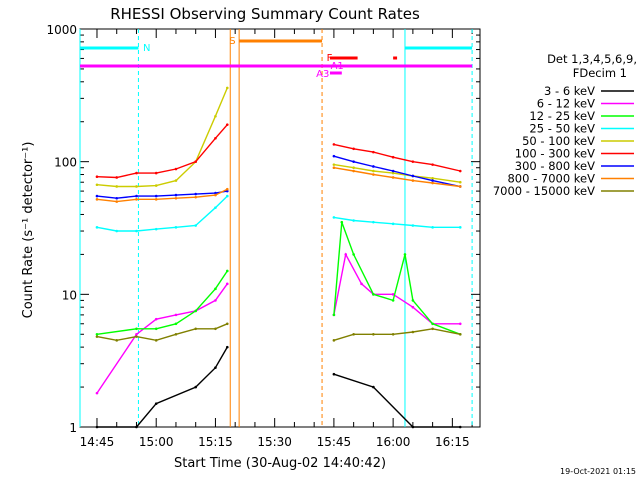 The image size is (640, 484). I want to click on legend-header-detectors: Det 1,3,4,5,6,9,, so click(592, 59).